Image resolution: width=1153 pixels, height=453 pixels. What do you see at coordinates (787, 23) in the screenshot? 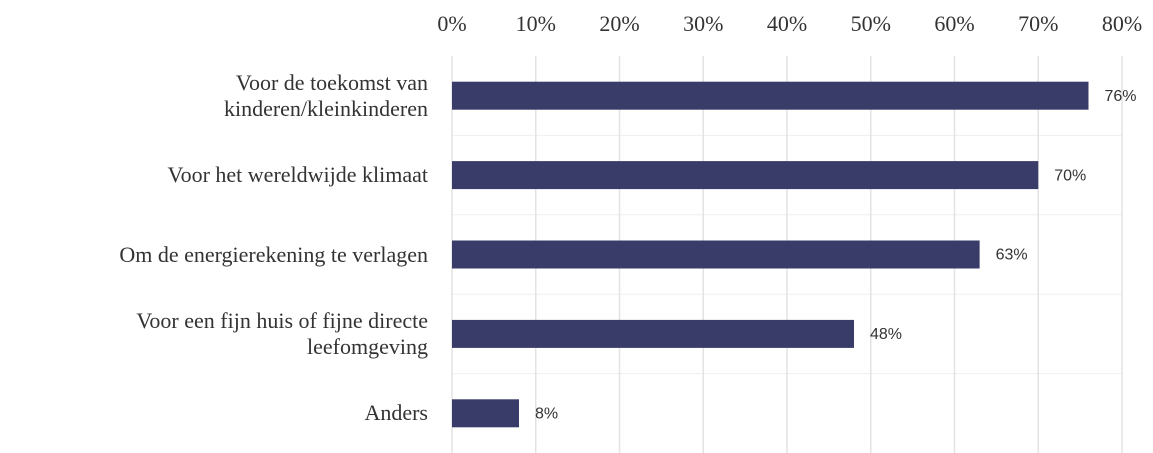
I see `x-tick-label: 40%` at bounding box center [787, 23].